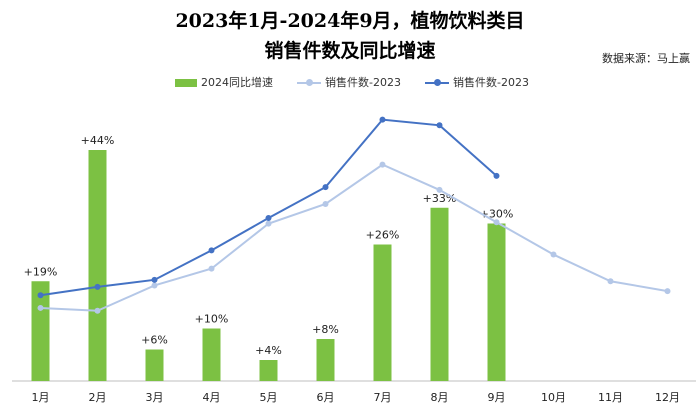  What do you see at coordinates (363, 82) in the screenshot?
I see `legend-label-line-light: 销售件数-2023` at bounding box center [363, 82].